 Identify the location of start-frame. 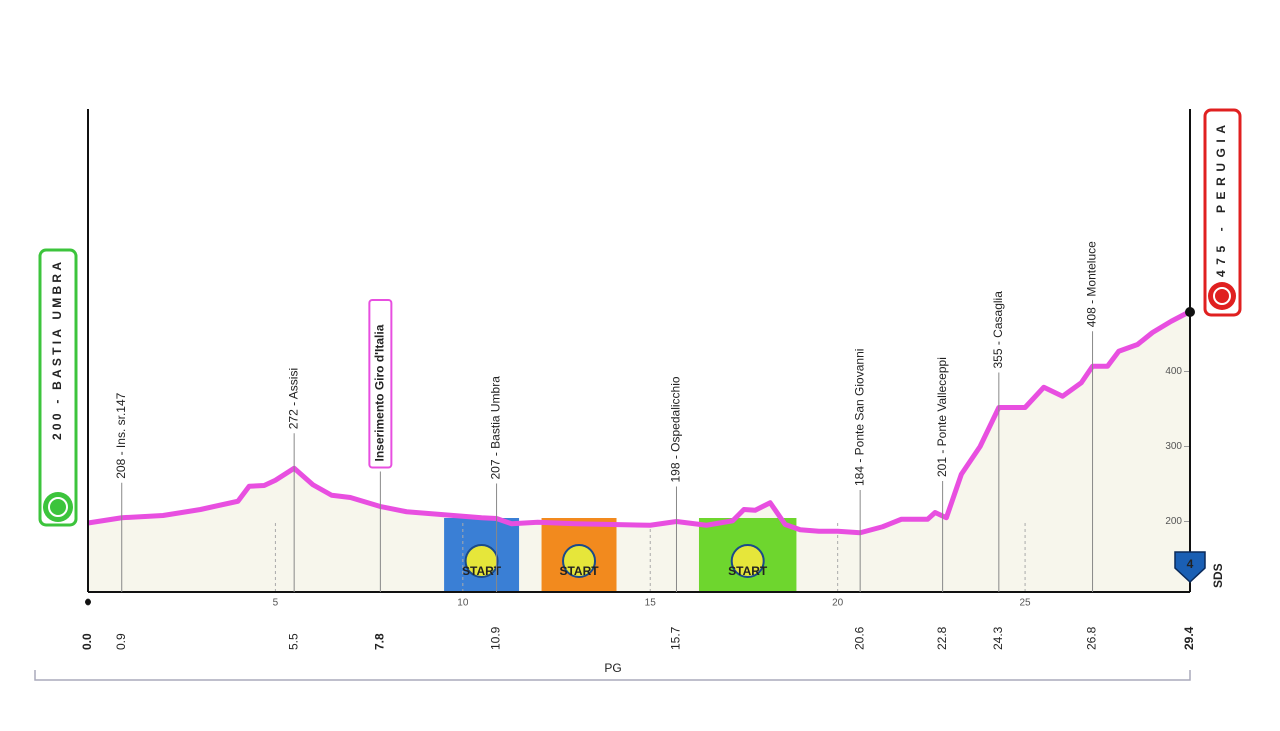
(58, 387).